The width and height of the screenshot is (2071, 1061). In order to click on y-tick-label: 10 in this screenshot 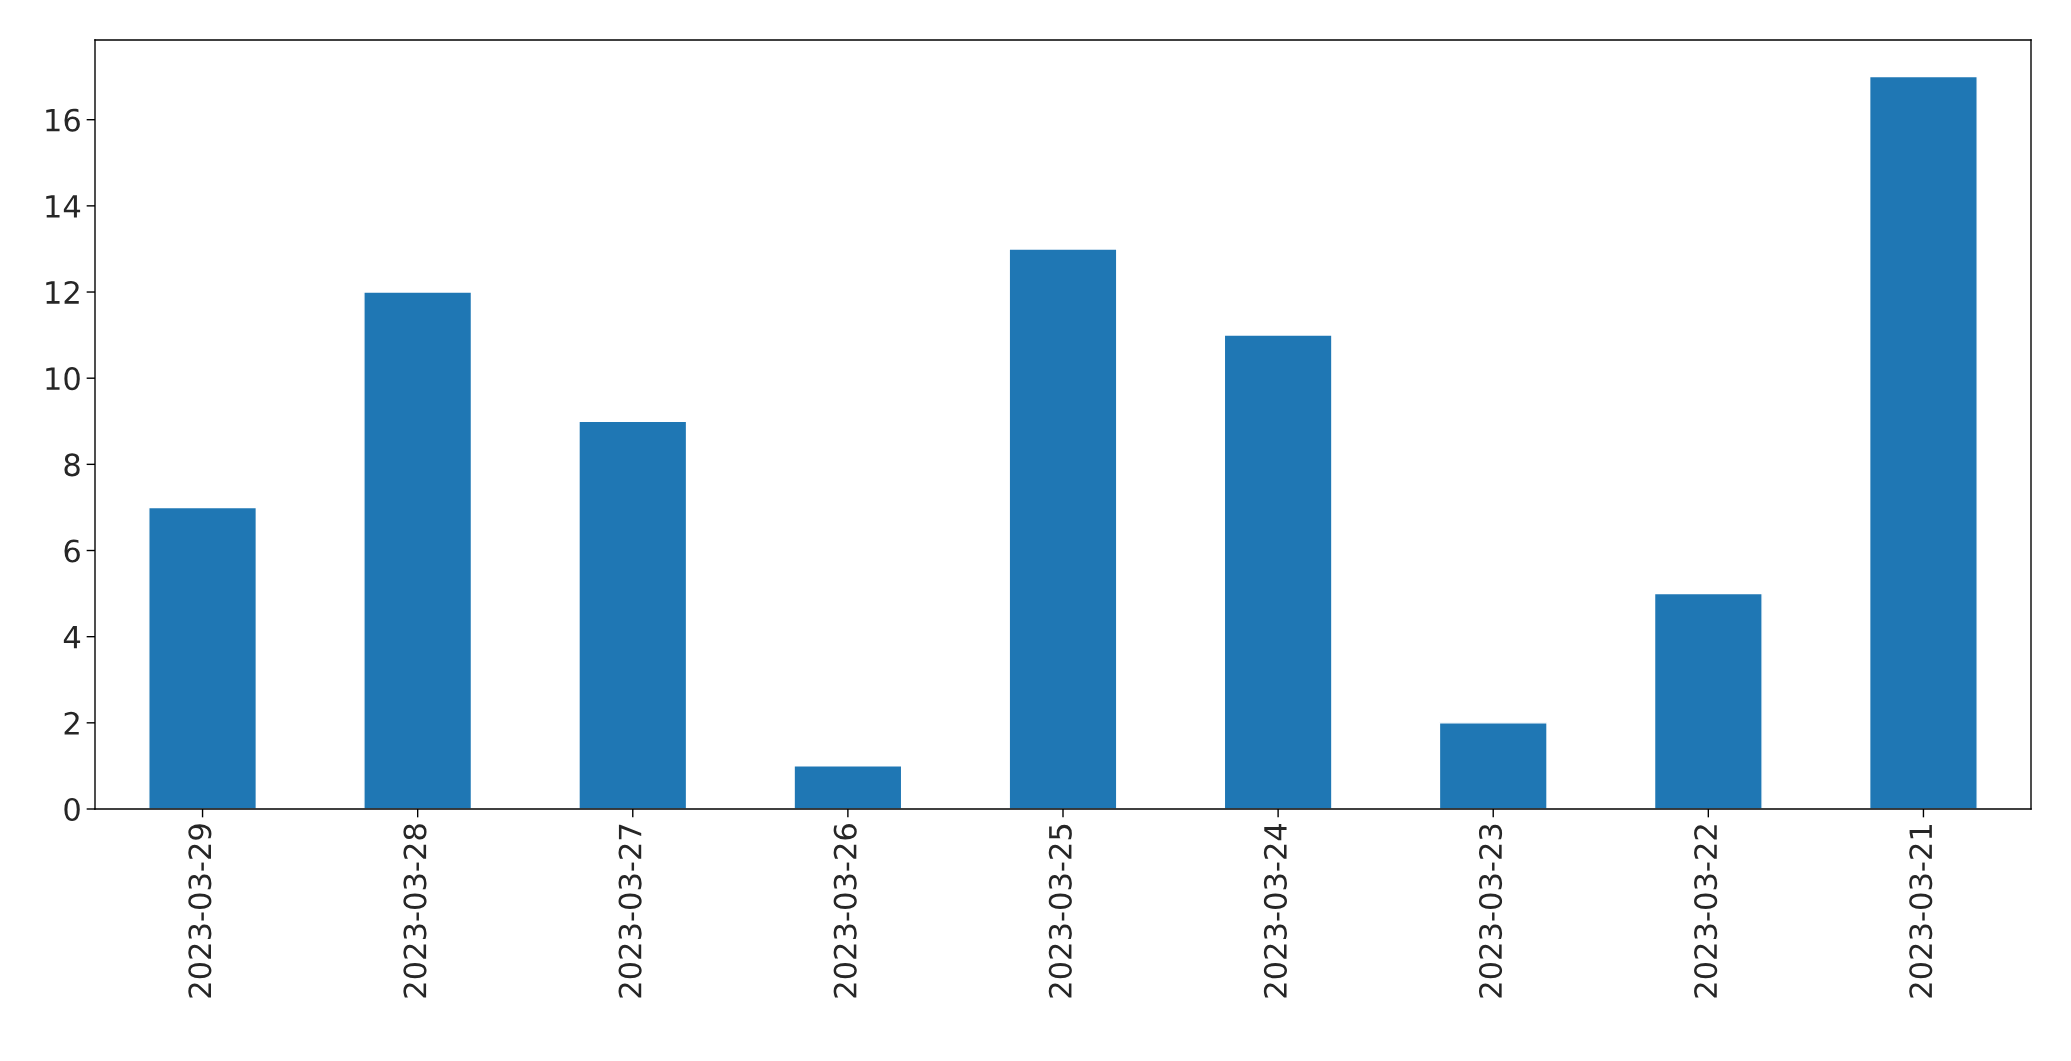, I will do `click(63, 379)`.